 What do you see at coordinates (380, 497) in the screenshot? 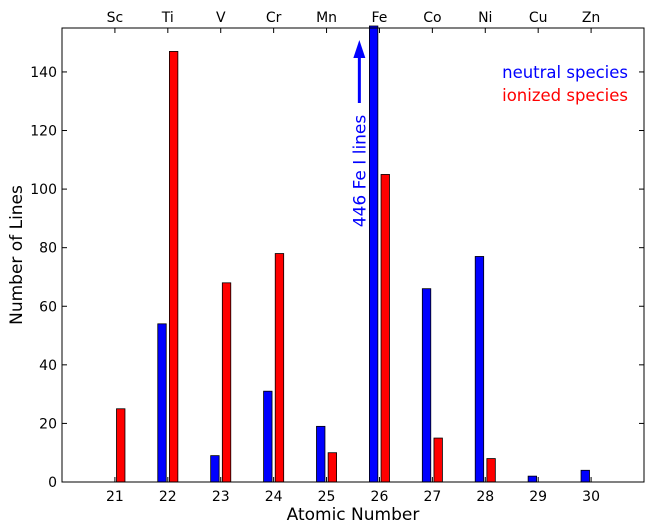
I see `x-tick-label: 26` at bounding box center [380, 497].